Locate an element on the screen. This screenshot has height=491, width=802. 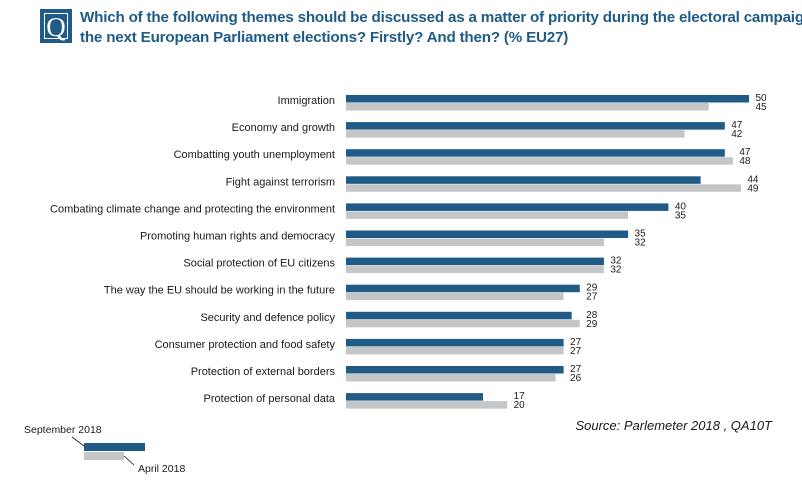
legend-swatch-april-2018 is located at coordinates (104, 456).